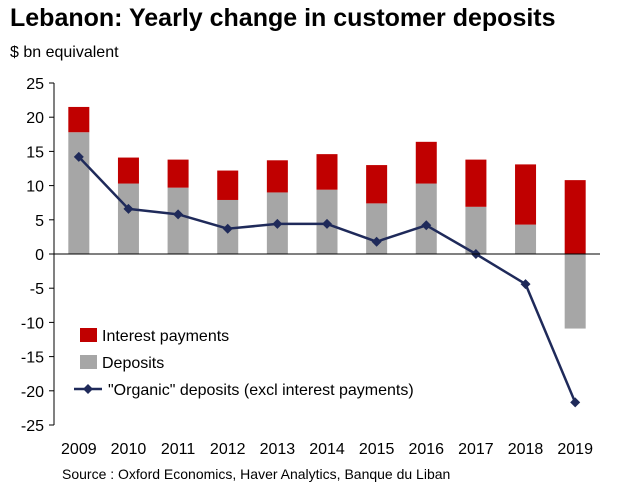 Image resolution: width=620 pixels, height=495 pixels. I want to click on x-tick-label: 2011, so click(178, 449).